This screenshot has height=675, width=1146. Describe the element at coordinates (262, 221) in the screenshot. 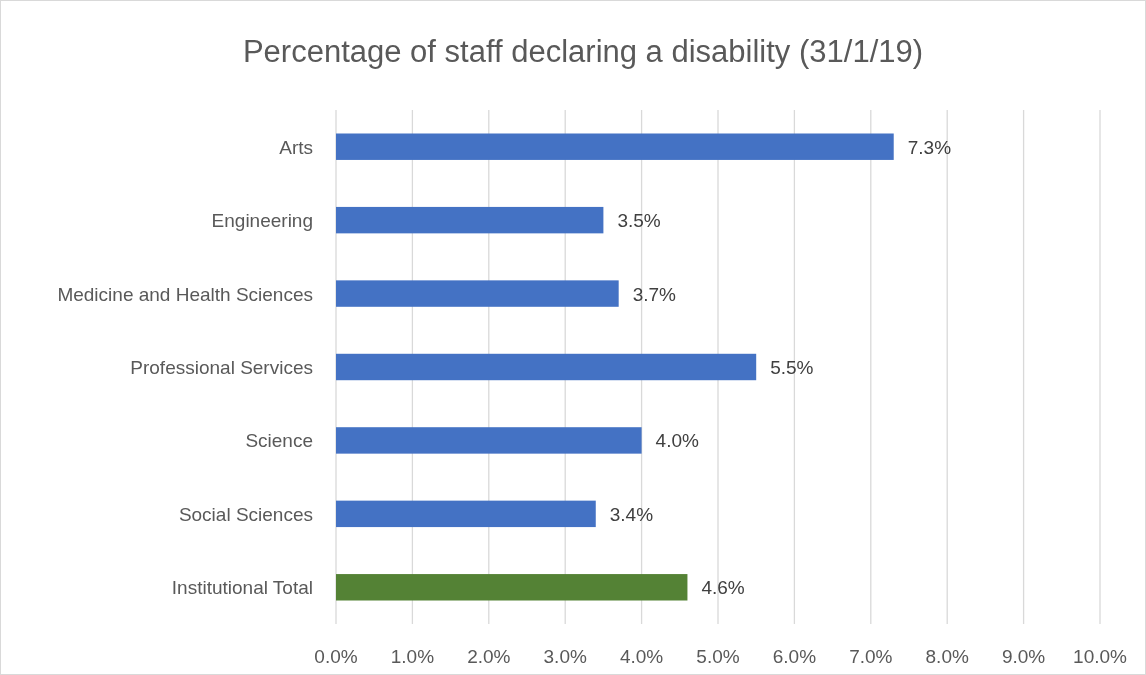

I see `y-tick-label: Engineering` at that location.